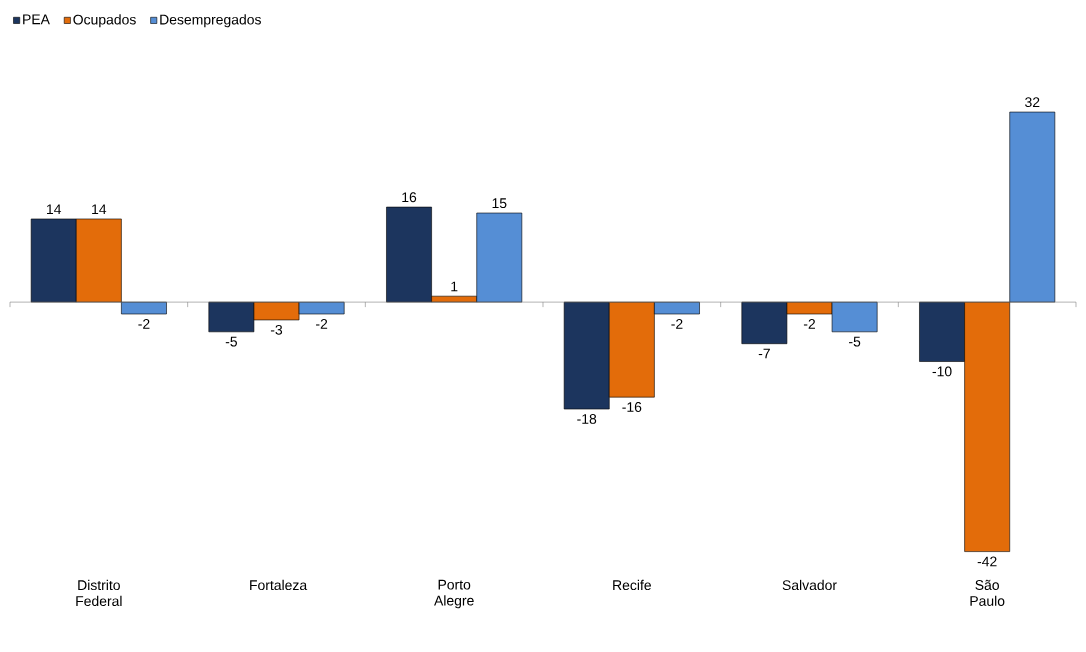  Describe the element at coordinates (499, 203) in the screenshot. I see `data-label: 15` at that location.